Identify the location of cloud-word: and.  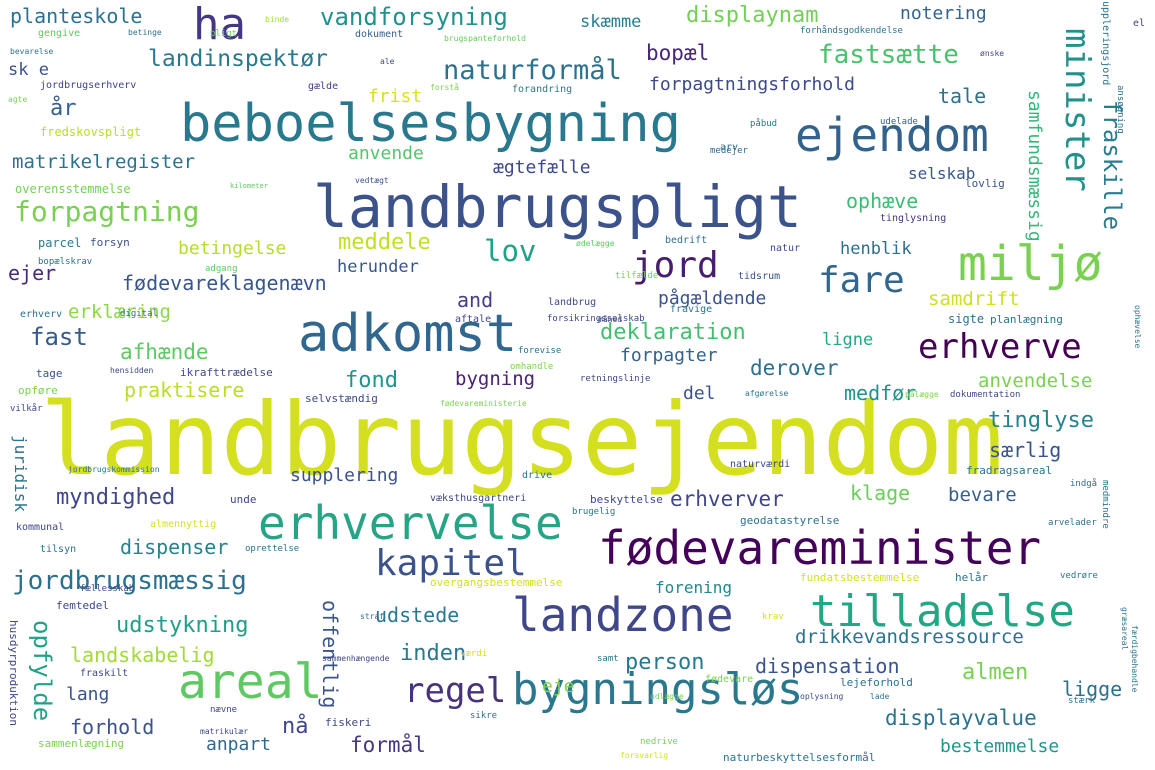
(475, 300).